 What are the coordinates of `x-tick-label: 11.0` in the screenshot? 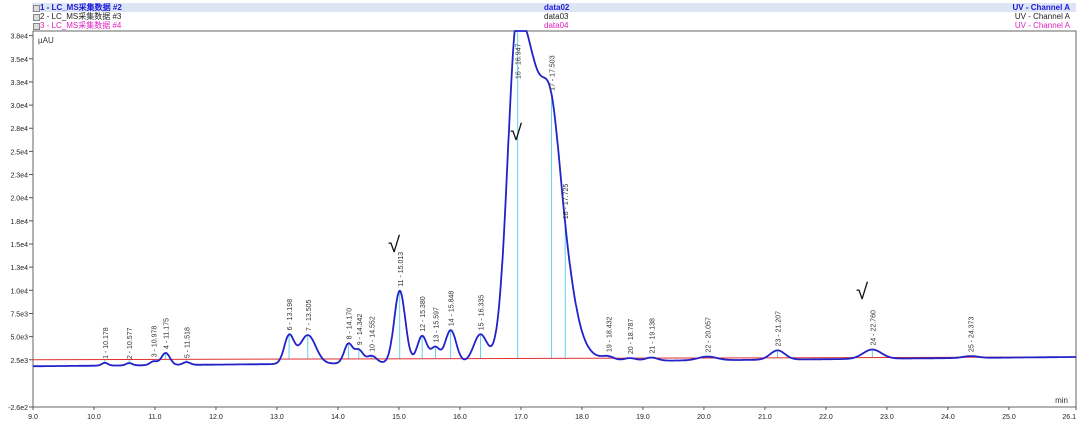 It's located at (154, 417).